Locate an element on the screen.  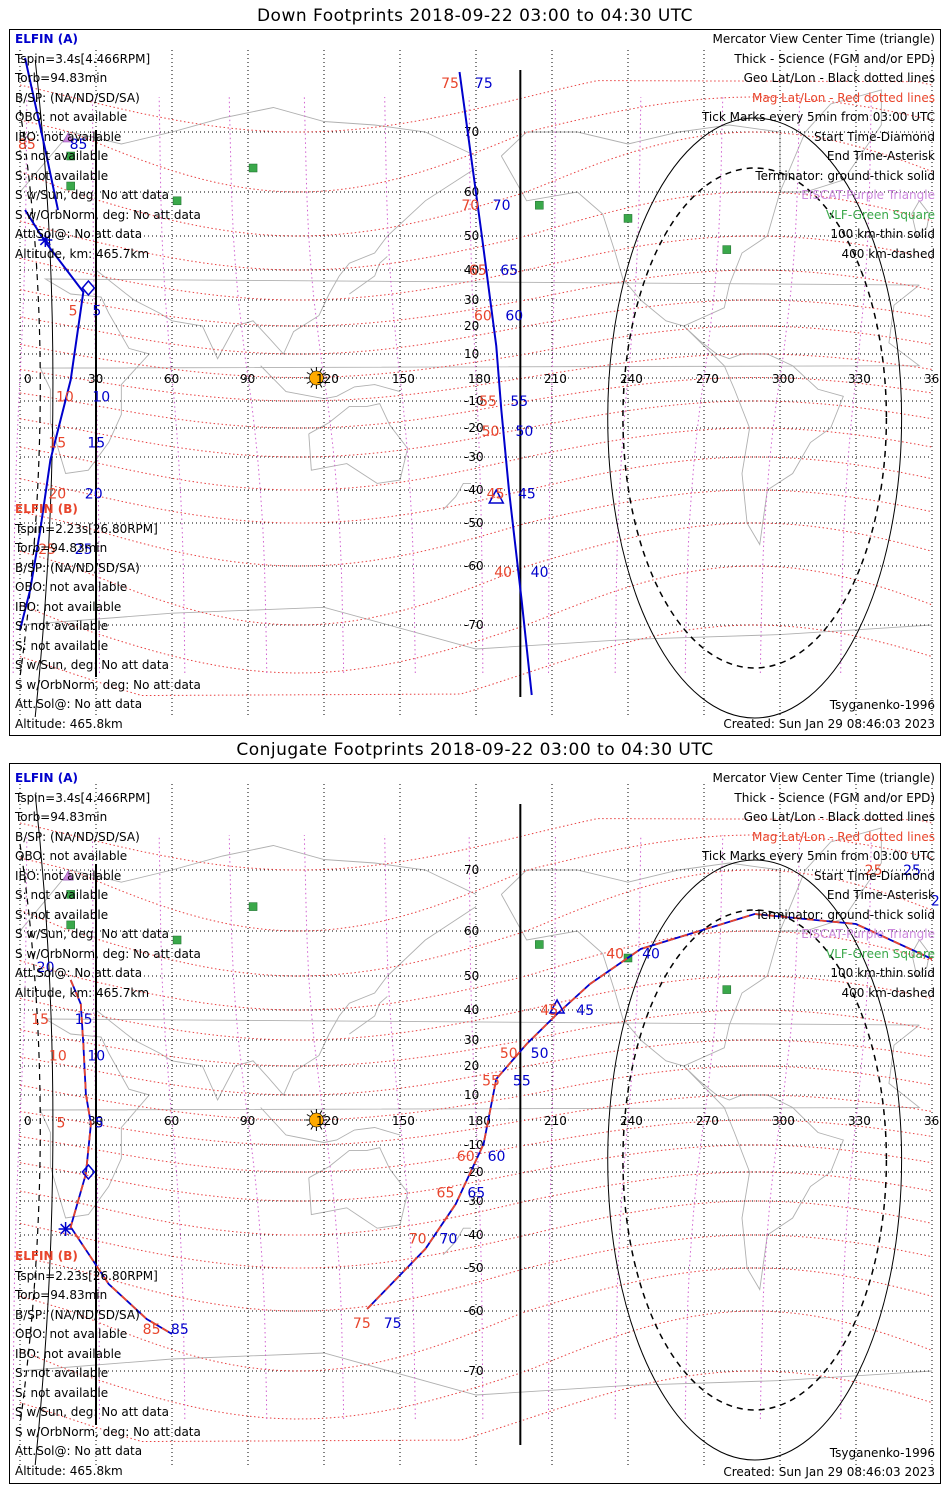
lat-label: -60 is located at coordinates (474, 1311).